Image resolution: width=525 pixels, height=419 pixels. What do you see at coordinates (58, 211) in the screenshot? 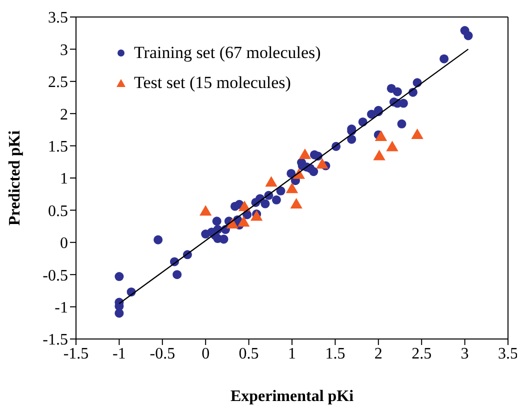
I see `y-tick-label: 0.5` at bounding box center [58, 211].